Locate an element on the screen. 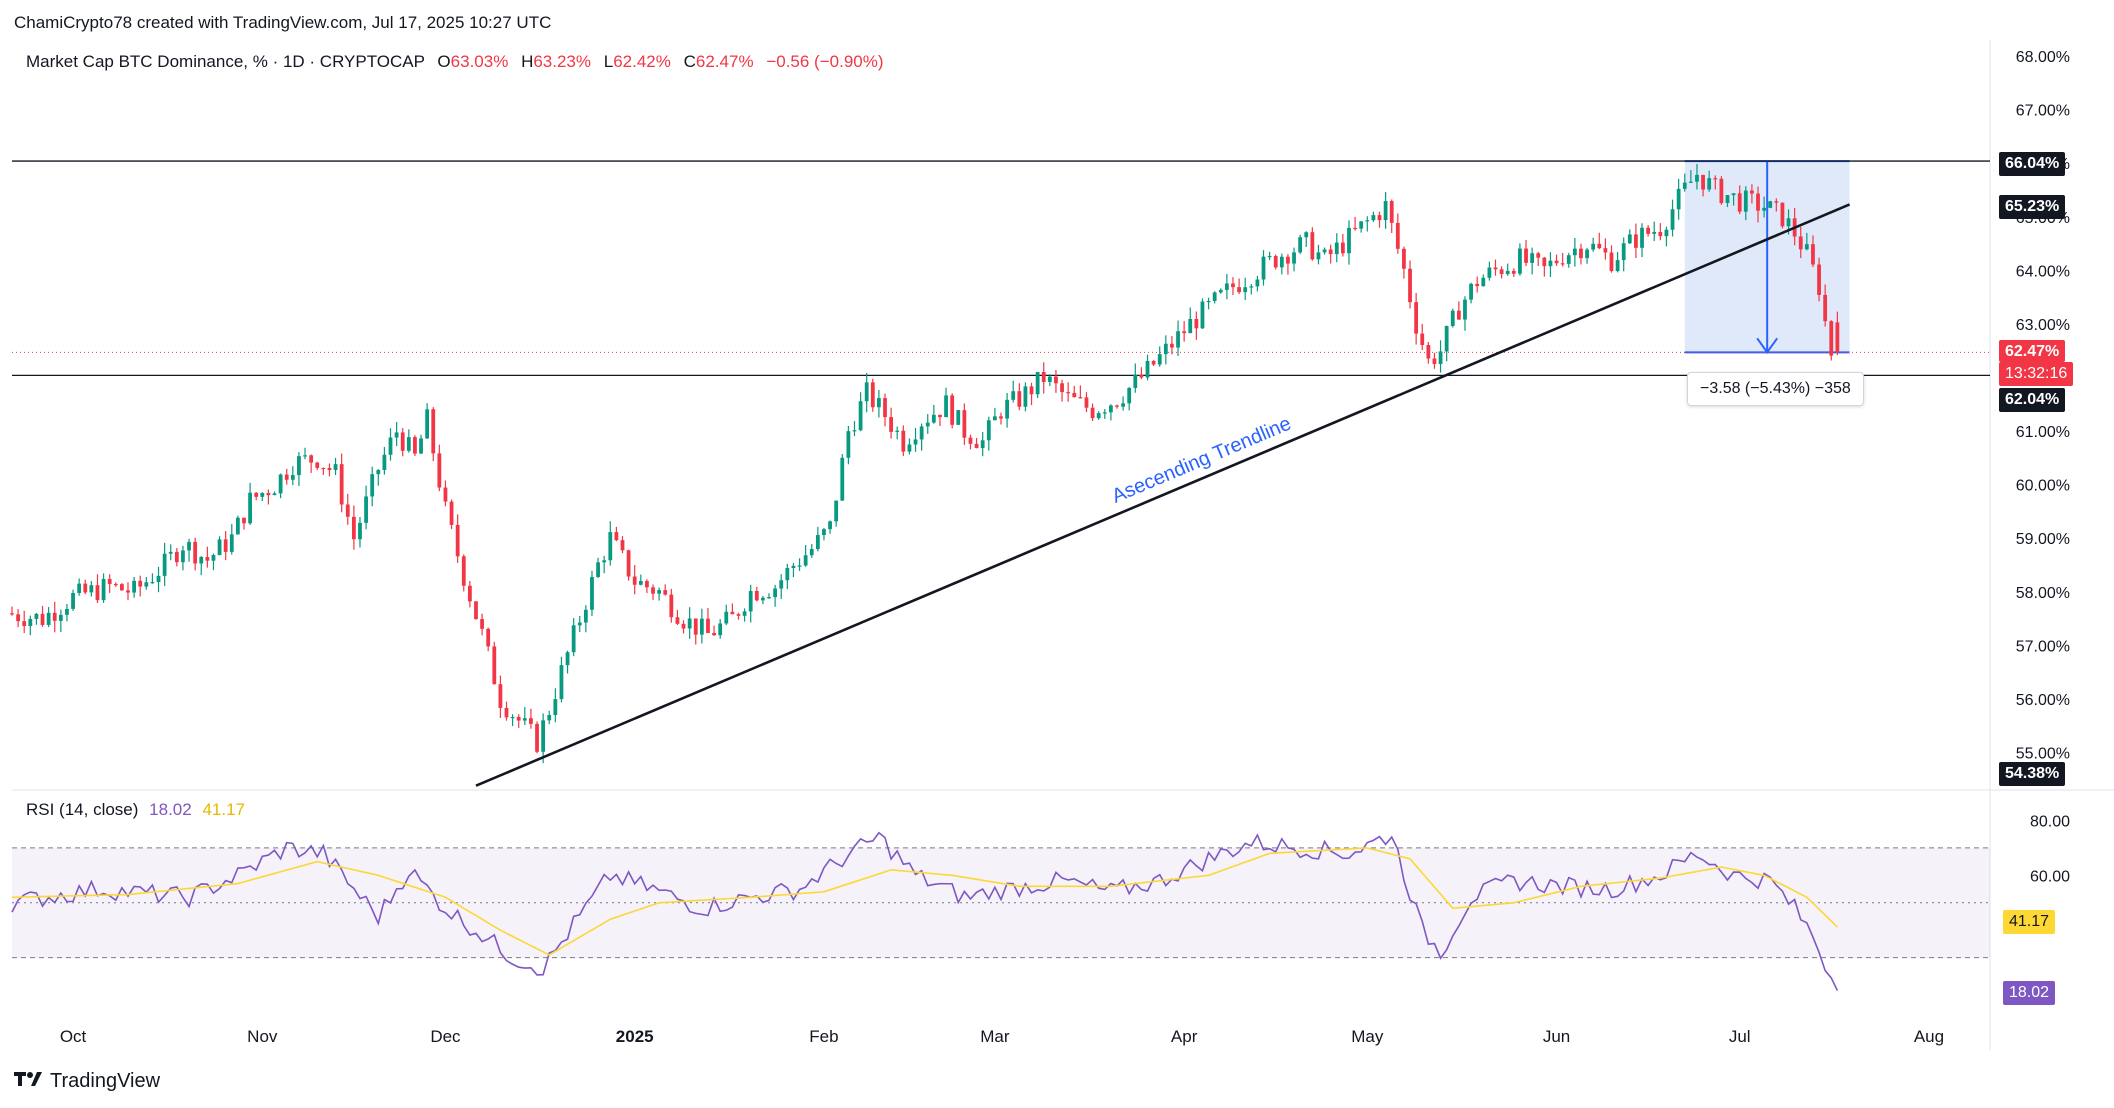 The image size is (2114, 1108). open-value: 63.03% is located at coordinates (479, 61).